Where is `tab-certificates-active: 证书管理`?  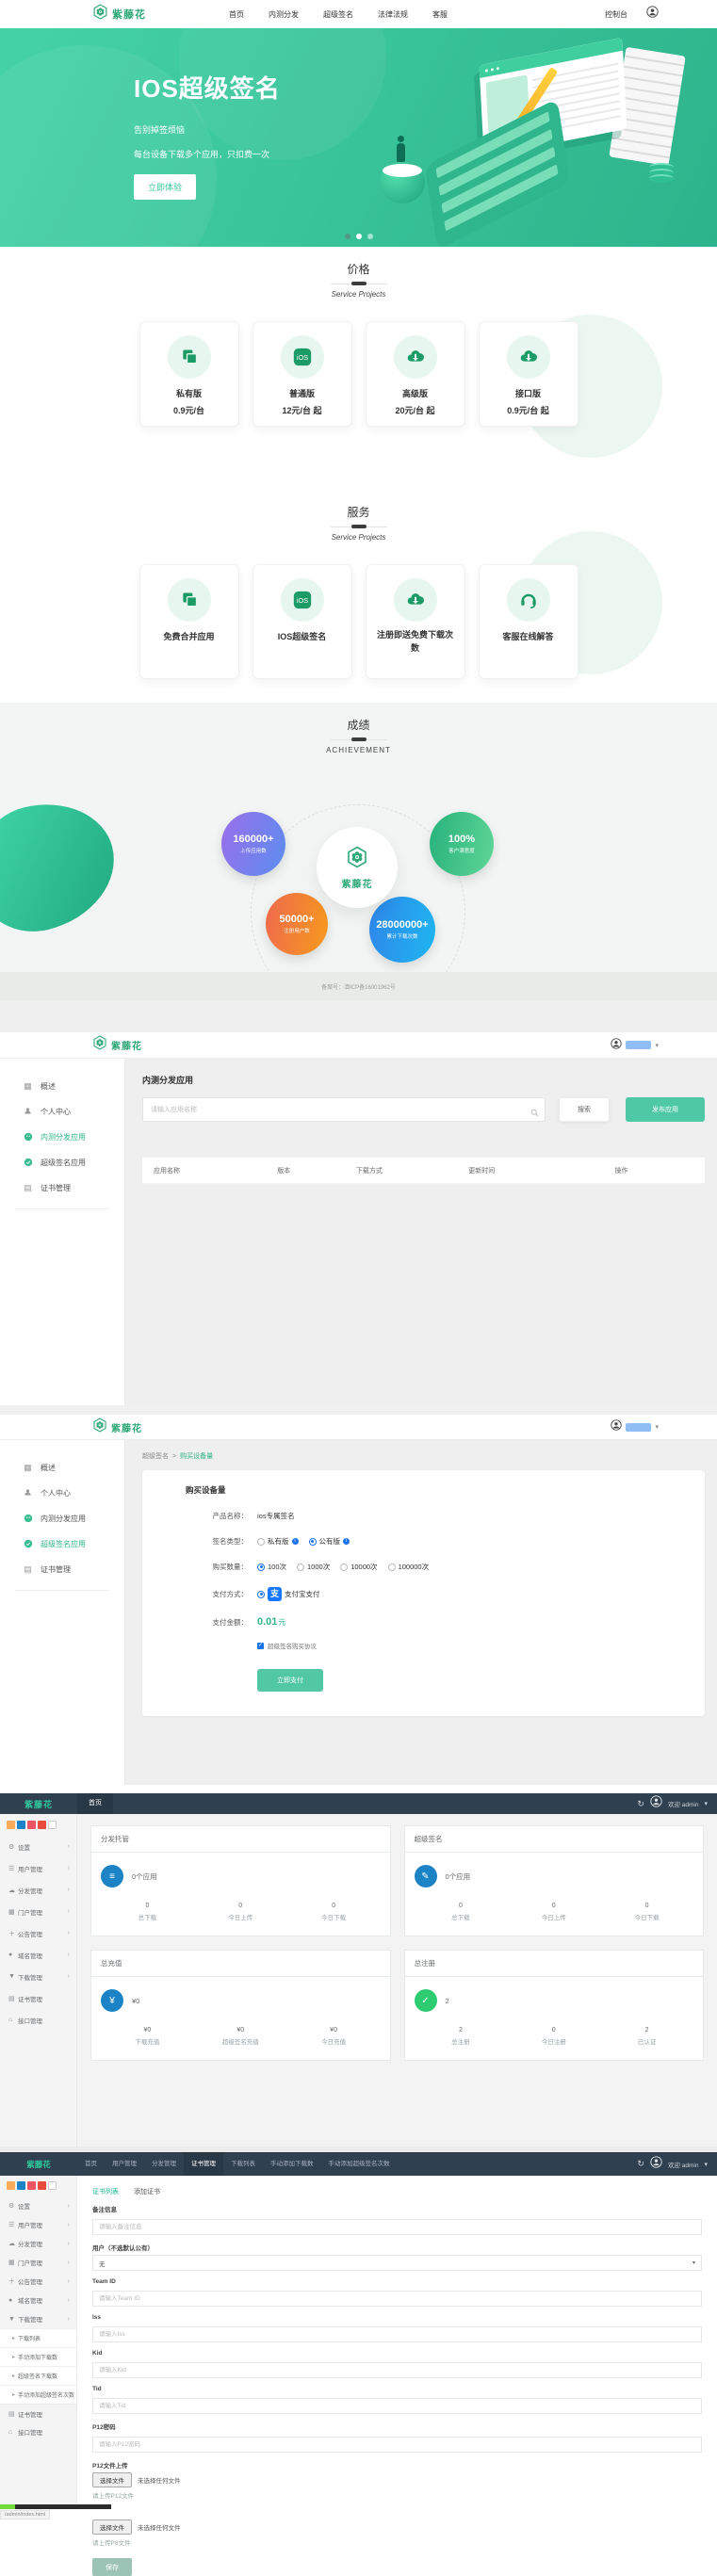 tab-certificates-active: 证书管理 is located at coordinates (203, 2164).